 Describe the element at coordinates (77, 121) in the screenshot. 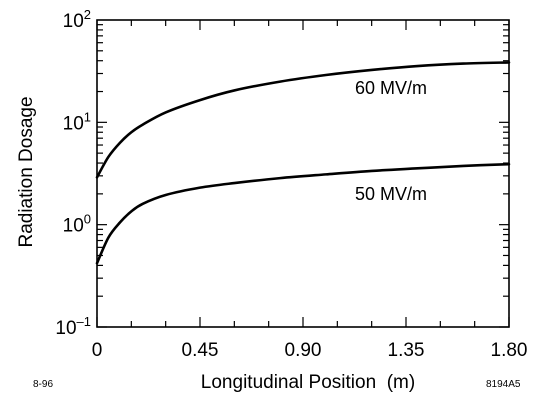

I see `y-tick-label: 10¹` at that location.